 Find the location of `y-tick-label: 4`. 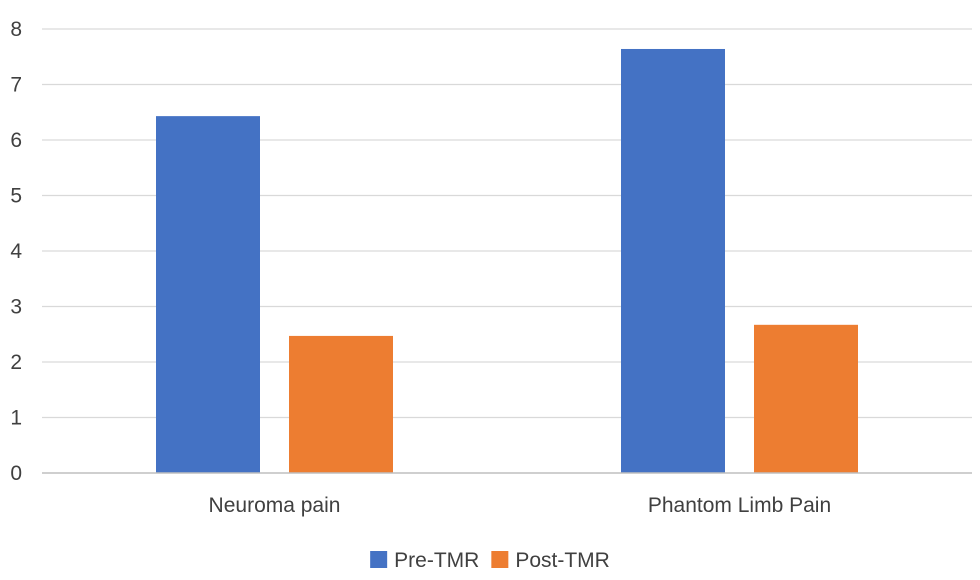

y-tick-label: 4 is located at coordinates (16, 251).